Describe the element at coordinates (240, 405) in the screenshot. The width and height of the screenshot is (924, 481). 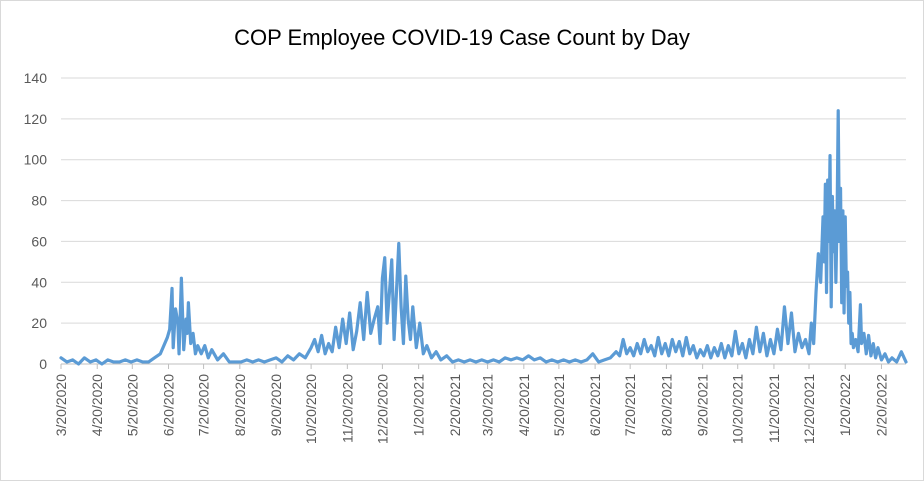
I see `x-tick-label: 8/20/2020` at that location.